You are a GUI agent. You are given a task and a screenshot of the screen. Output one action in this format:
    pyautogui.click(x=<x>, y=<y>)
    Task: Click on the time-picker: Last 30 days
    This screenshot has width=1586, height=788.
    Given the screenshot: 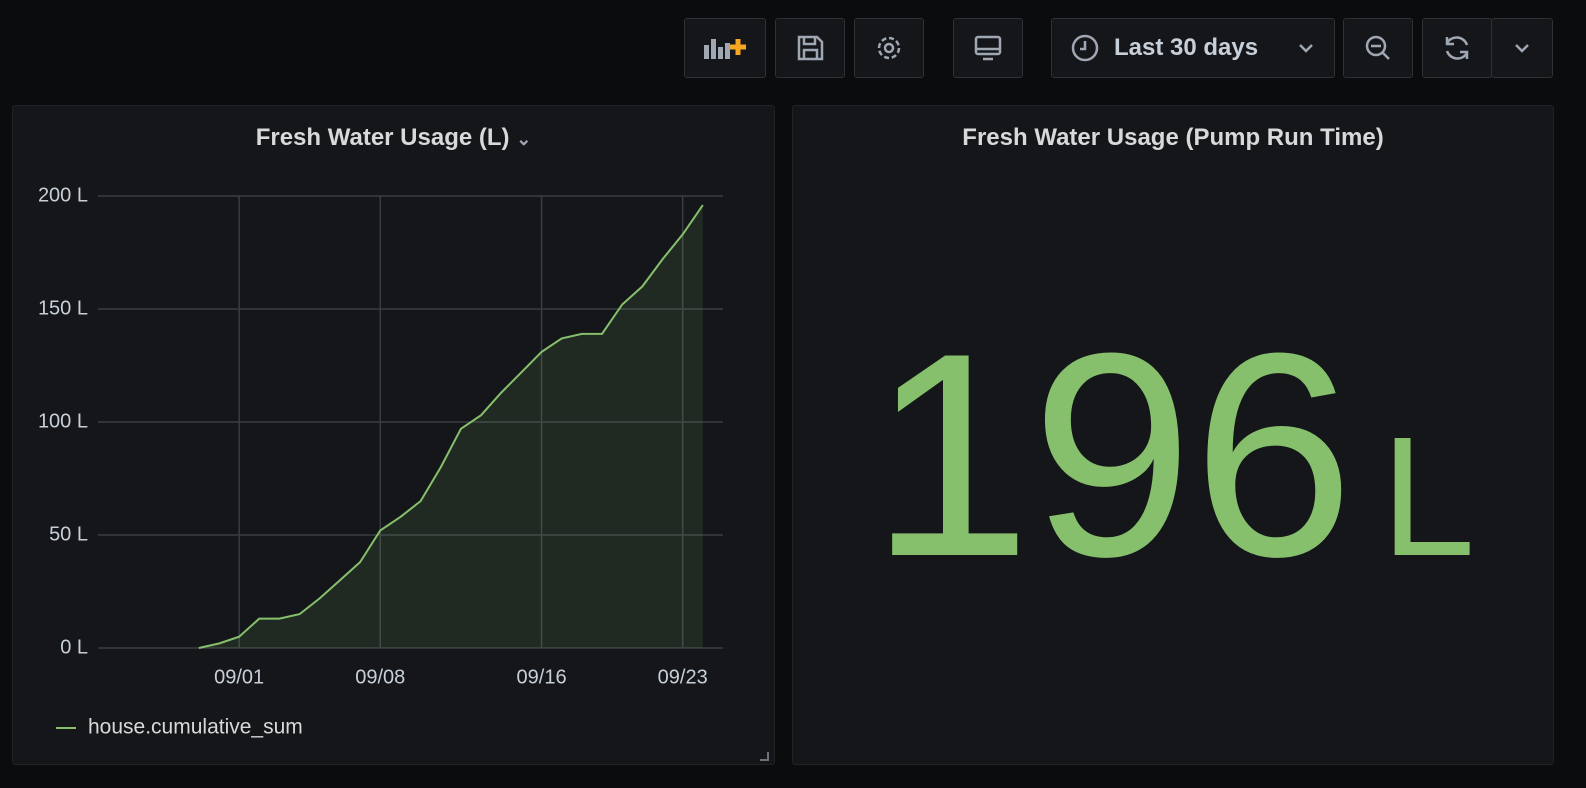 What is the action you would take?
    pyautogui.click(x=1193, y=48)
    